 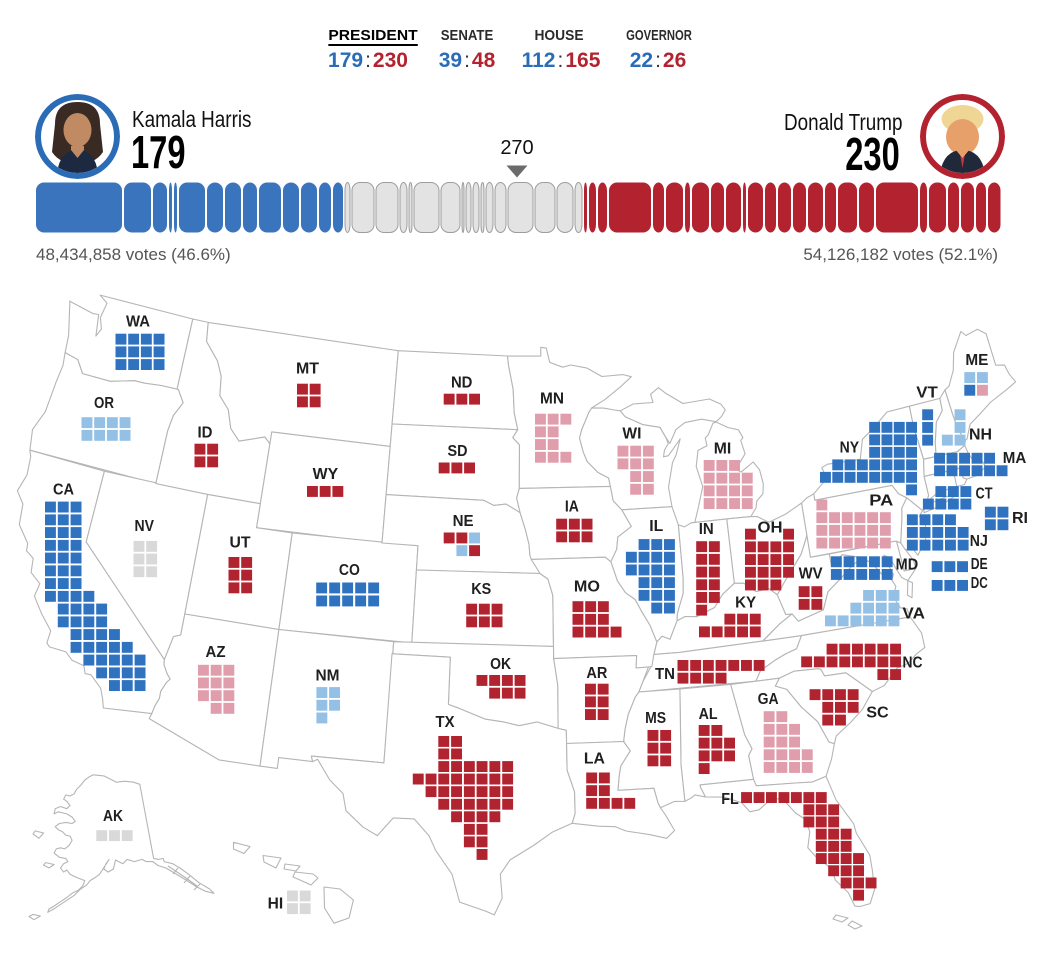 I want to click on svg-text: SC, so click(x=877, y=712).